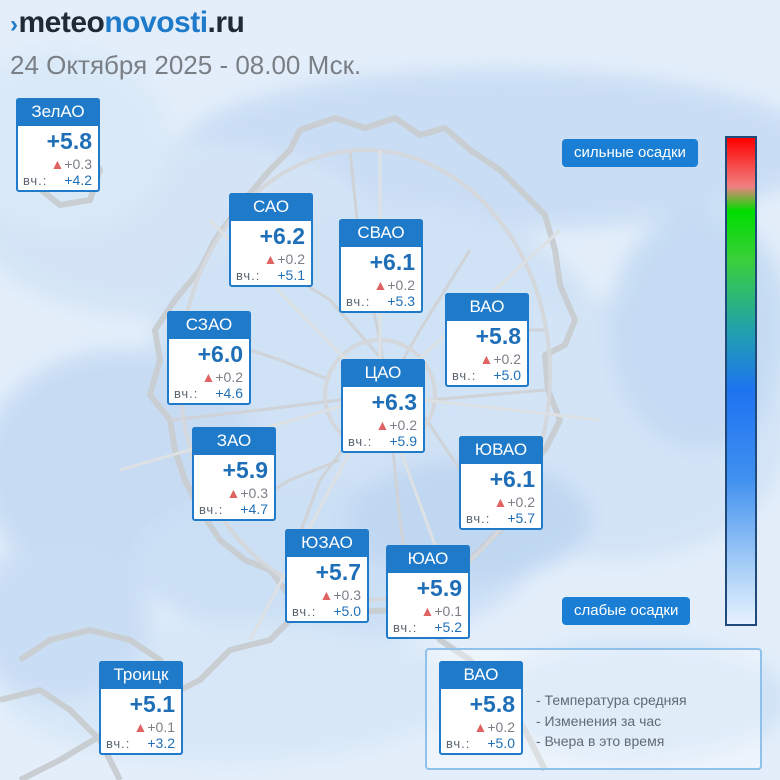 Image resolution: width=780 pixels, height=780 pixels. What do you see at coordinates (226, 22) in the screenshot?
I see `logo-text-domain: .ru` at bounding box center [226, 22].